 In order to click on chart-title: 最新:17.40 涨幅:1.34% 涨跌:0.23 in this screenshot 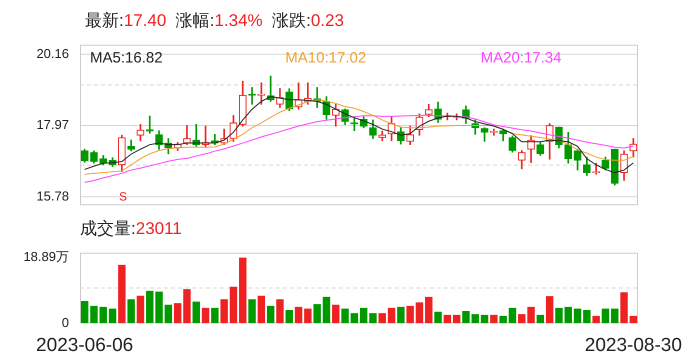, I will do `click(214, 20)`.